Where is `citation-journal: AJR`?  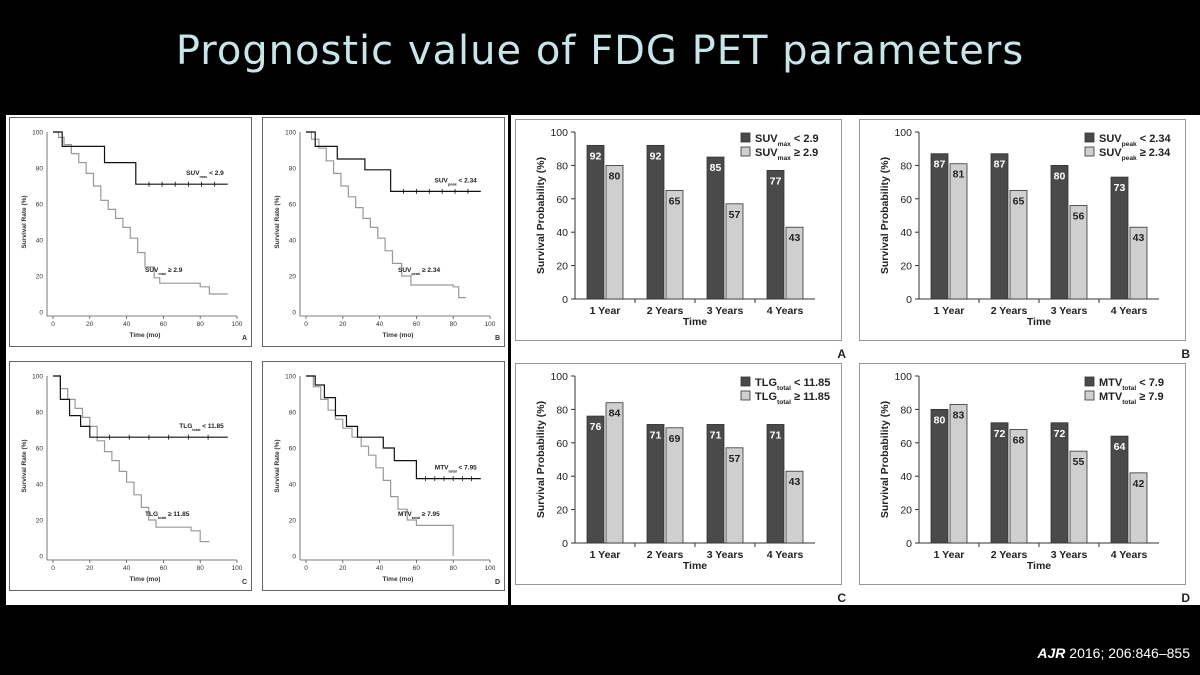 citation-journal: AJR is located at coordinates (1051, 653).